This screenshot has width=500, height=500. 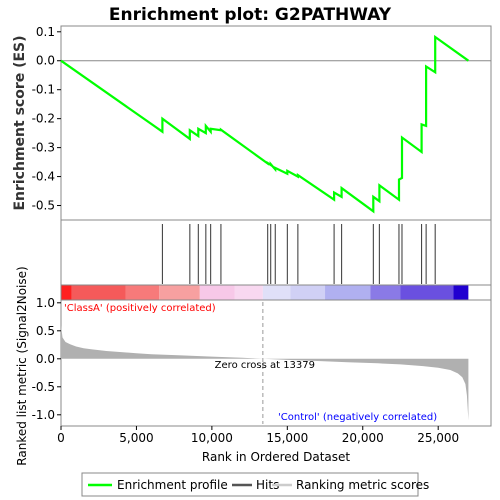 I want to click on rank-color-bar, so click(x=265, y=292).